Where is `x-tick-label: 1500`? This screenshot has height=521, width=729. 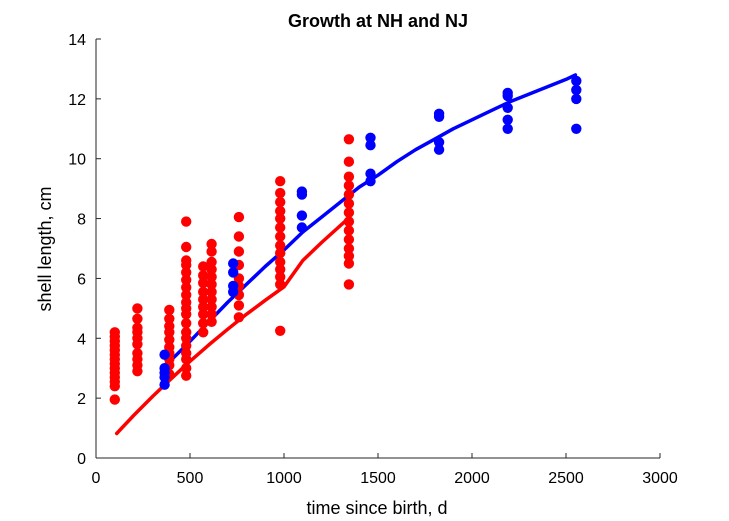
x-tick-label: 1500 is located at coordinates (378, 478).